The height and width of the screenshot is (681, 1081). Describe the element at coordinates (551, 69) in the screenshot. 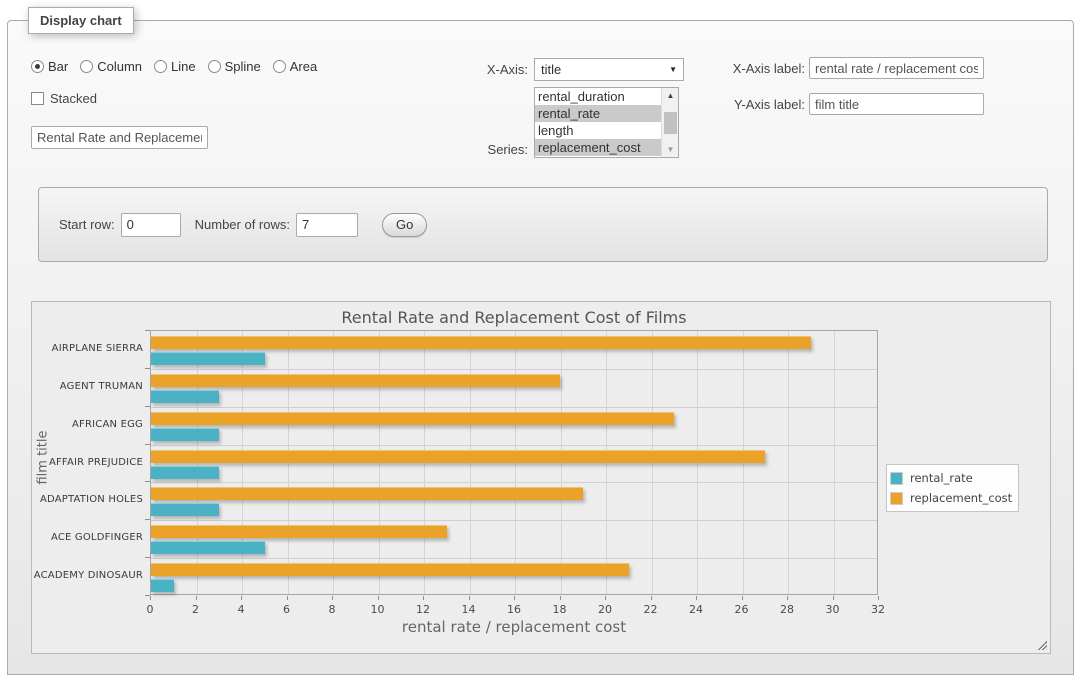

I see `x-axis-selected-value: title` at that location.